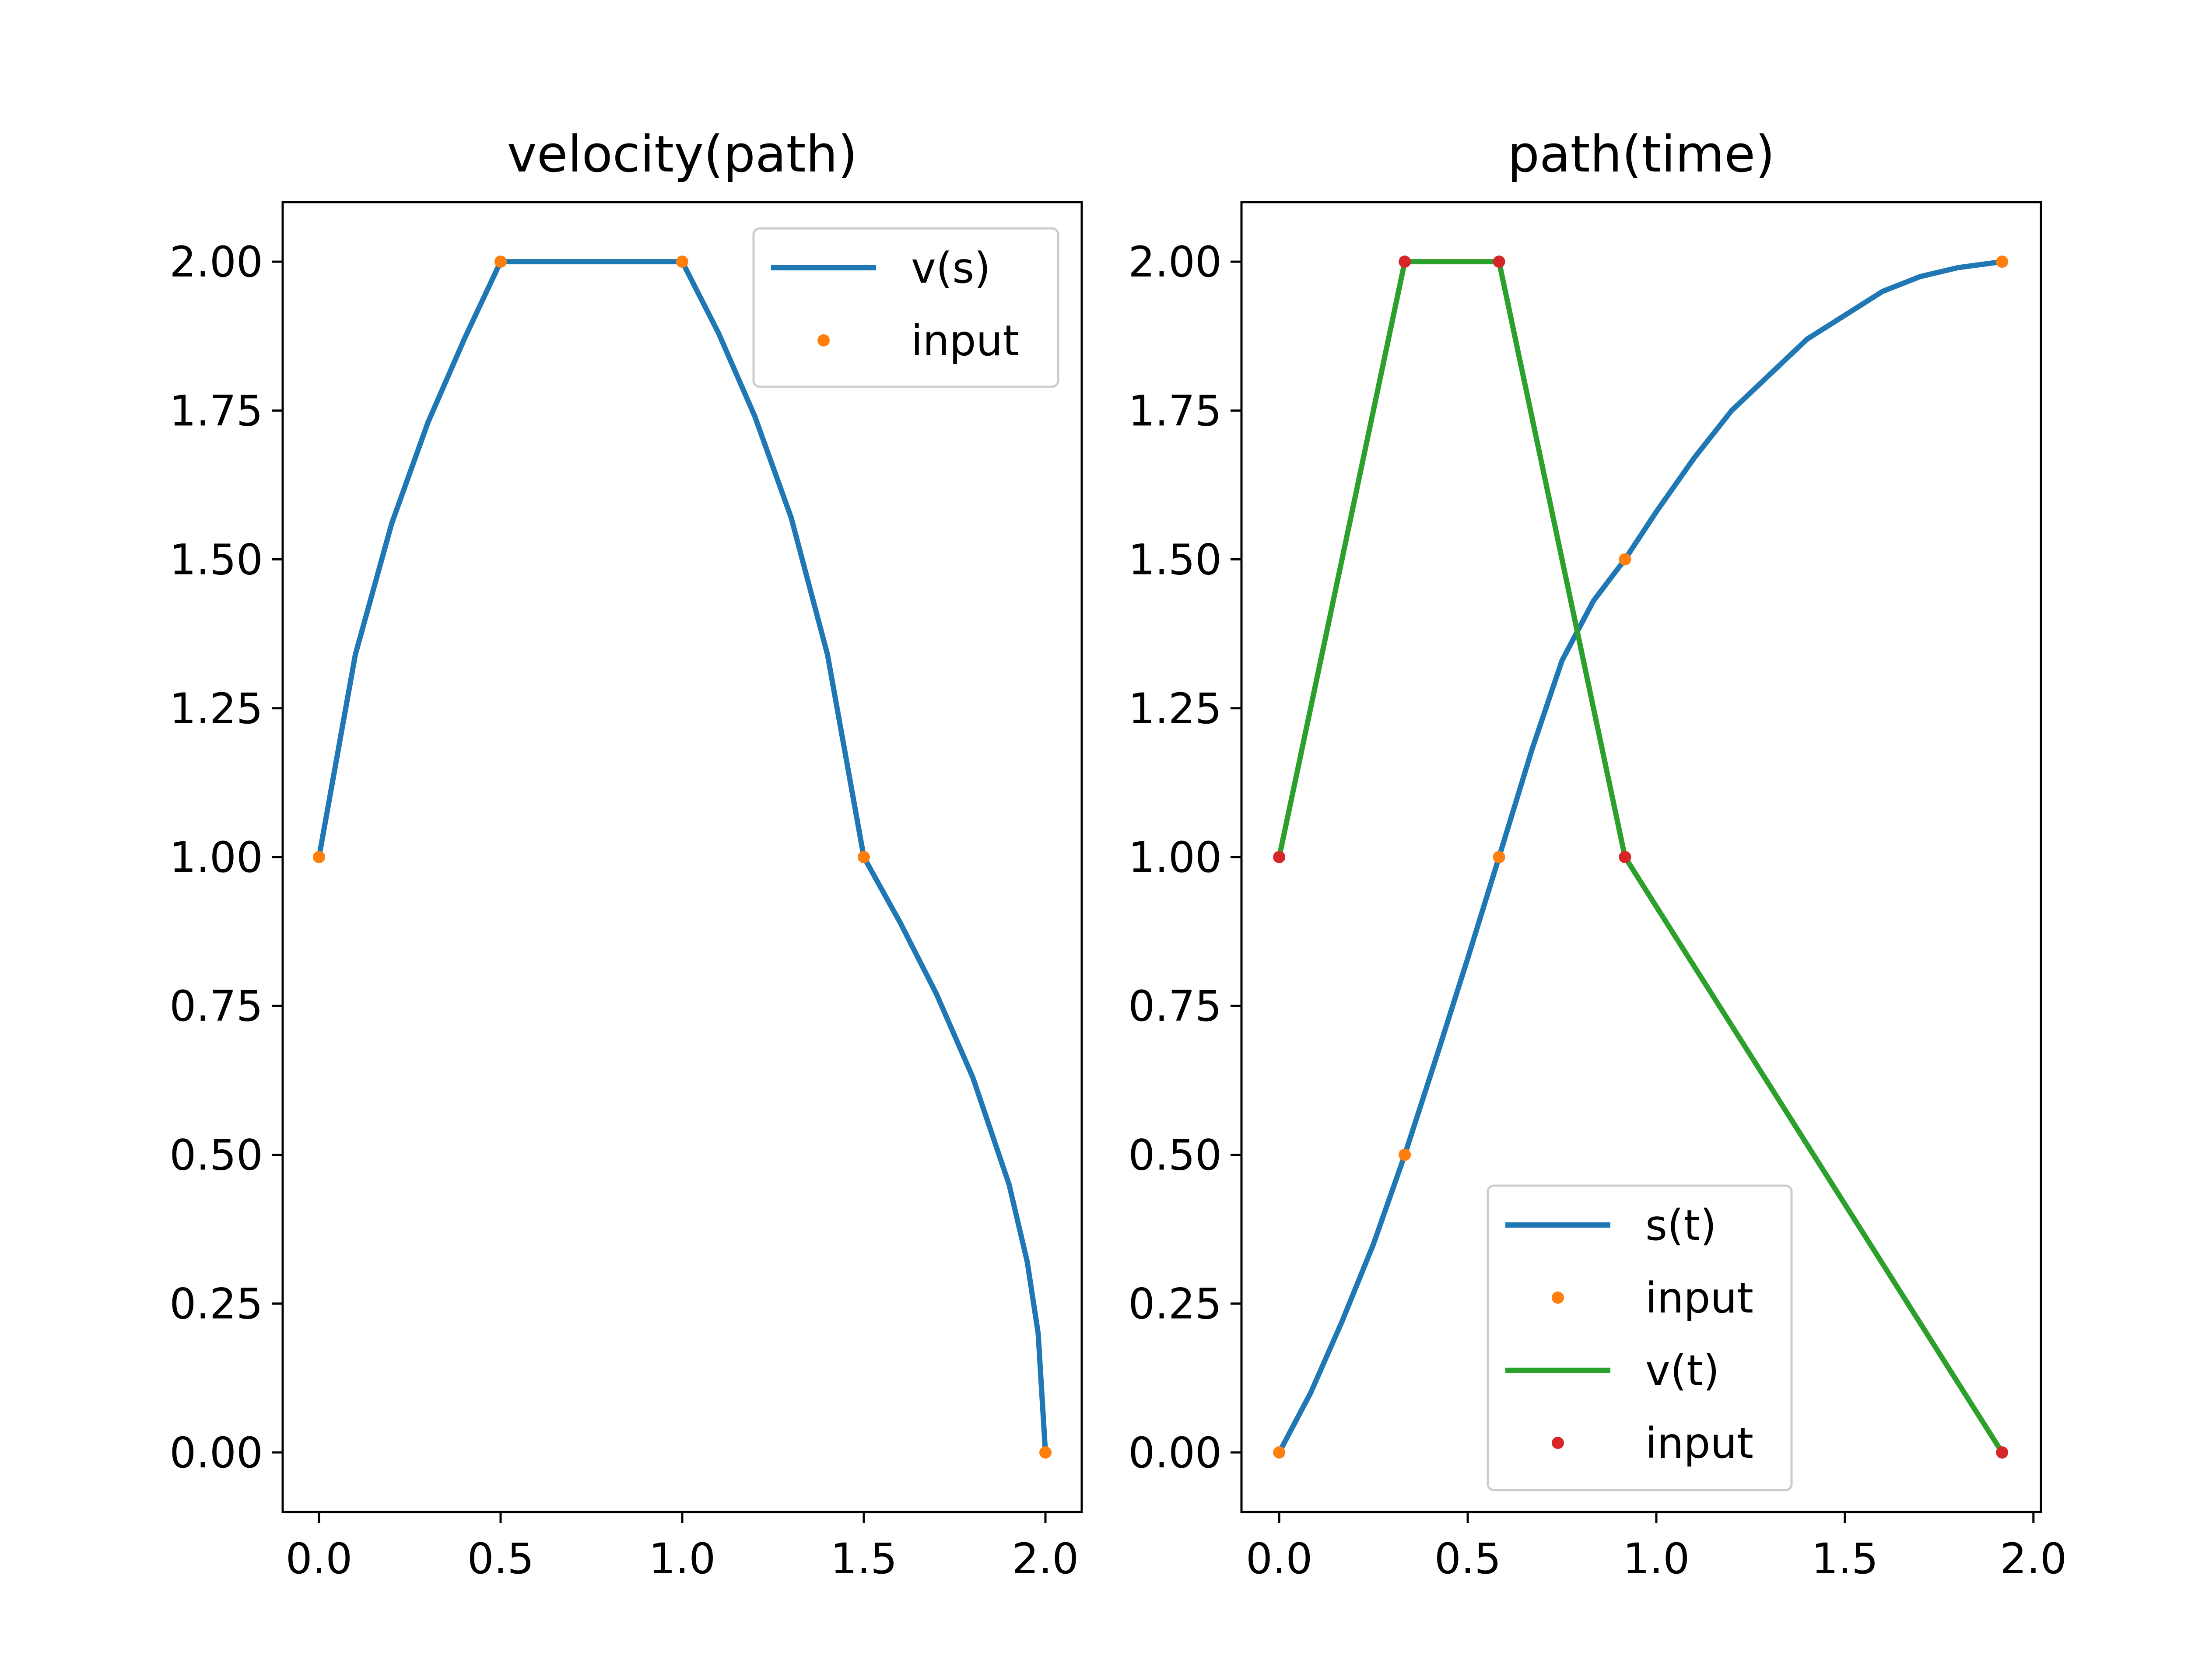 Image resolution: width=2188 pixels, height=1680 pixels. I want to click on legend-box, so click(1640, 1337).